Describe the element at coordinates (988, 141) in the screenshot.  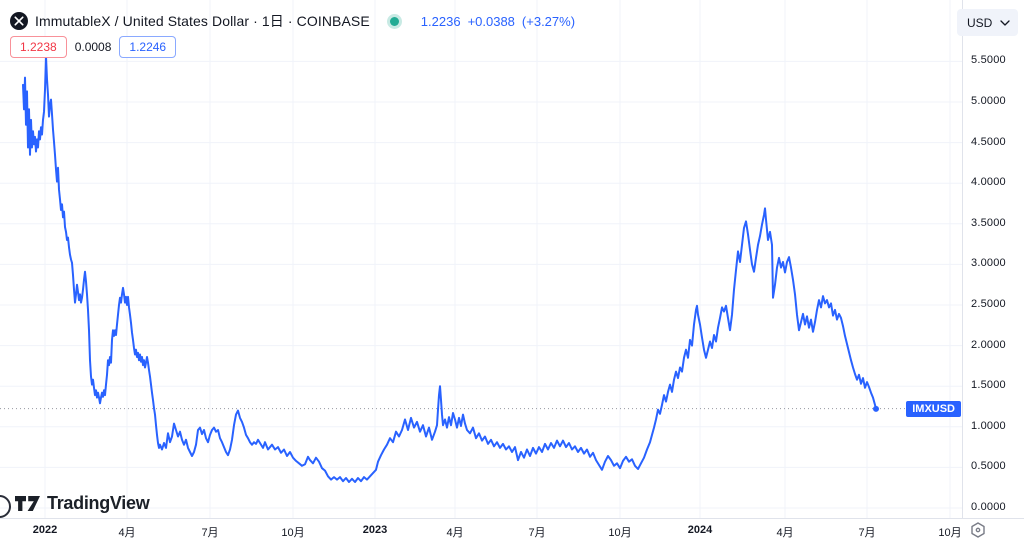
I see `price-axis-label: 4.5000` at that location.